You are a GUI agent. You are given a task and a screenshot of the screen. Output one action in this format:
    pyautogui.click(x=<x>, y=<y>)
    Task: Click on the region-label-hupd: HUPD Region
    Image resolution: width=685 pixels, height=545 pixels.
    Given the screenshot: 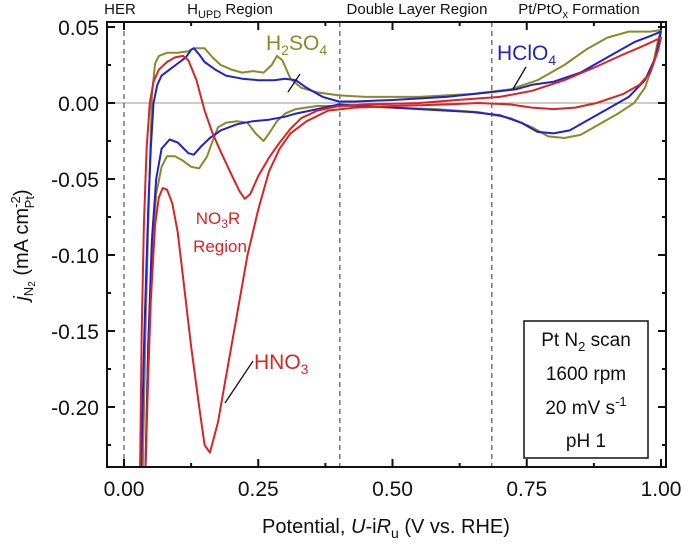 What is the action you would take?
    pyautogui.click(x=230, y=11)
    